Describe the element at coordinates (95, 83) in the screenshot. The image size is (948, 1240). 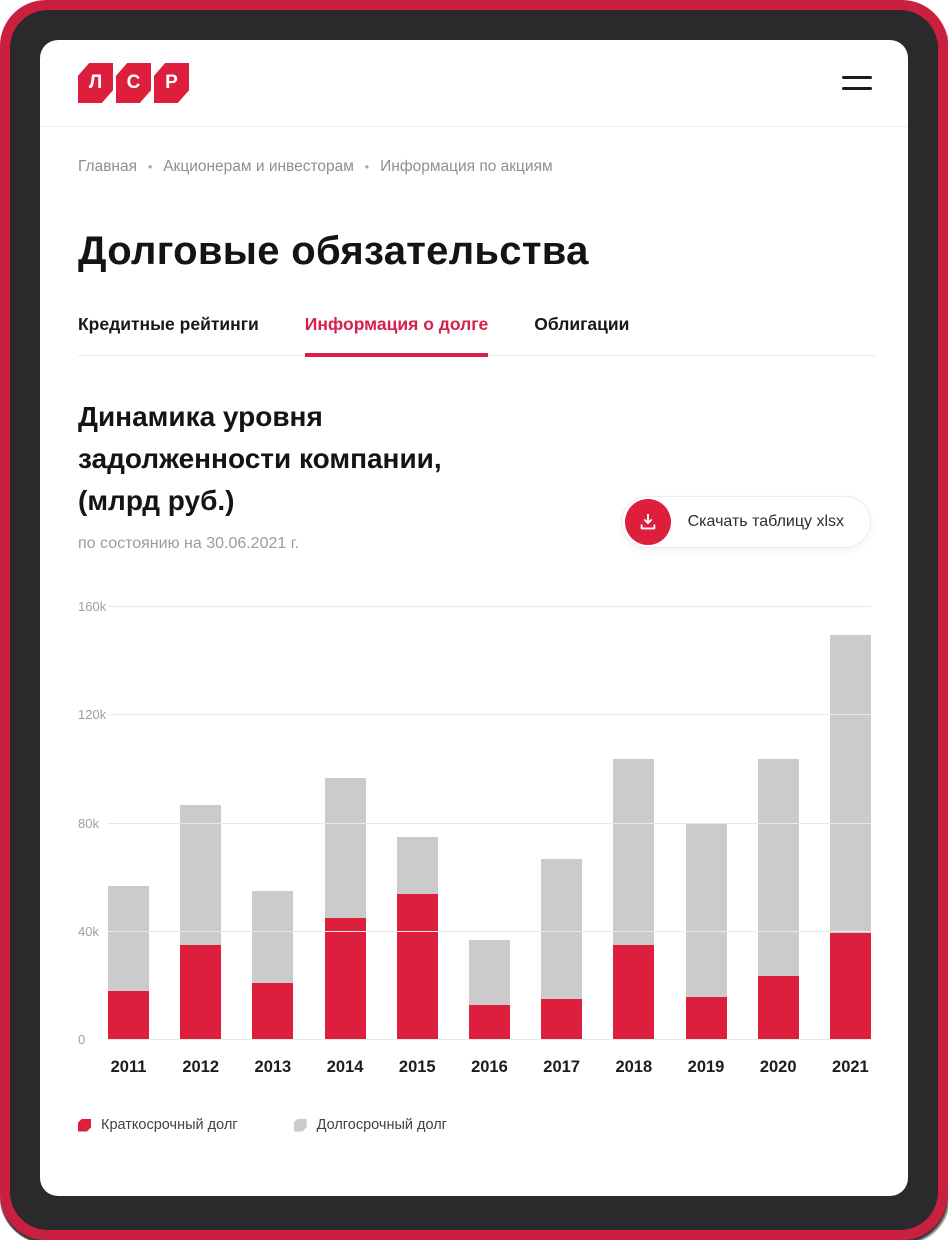
I see `logo-tile: Л` at that location.